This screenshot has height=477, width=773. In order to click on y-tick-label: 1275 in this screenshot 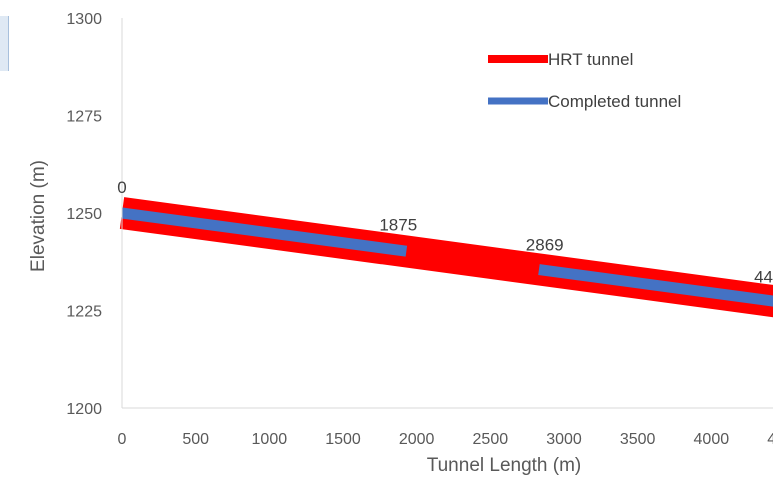, I will do `click(84, 117)`.